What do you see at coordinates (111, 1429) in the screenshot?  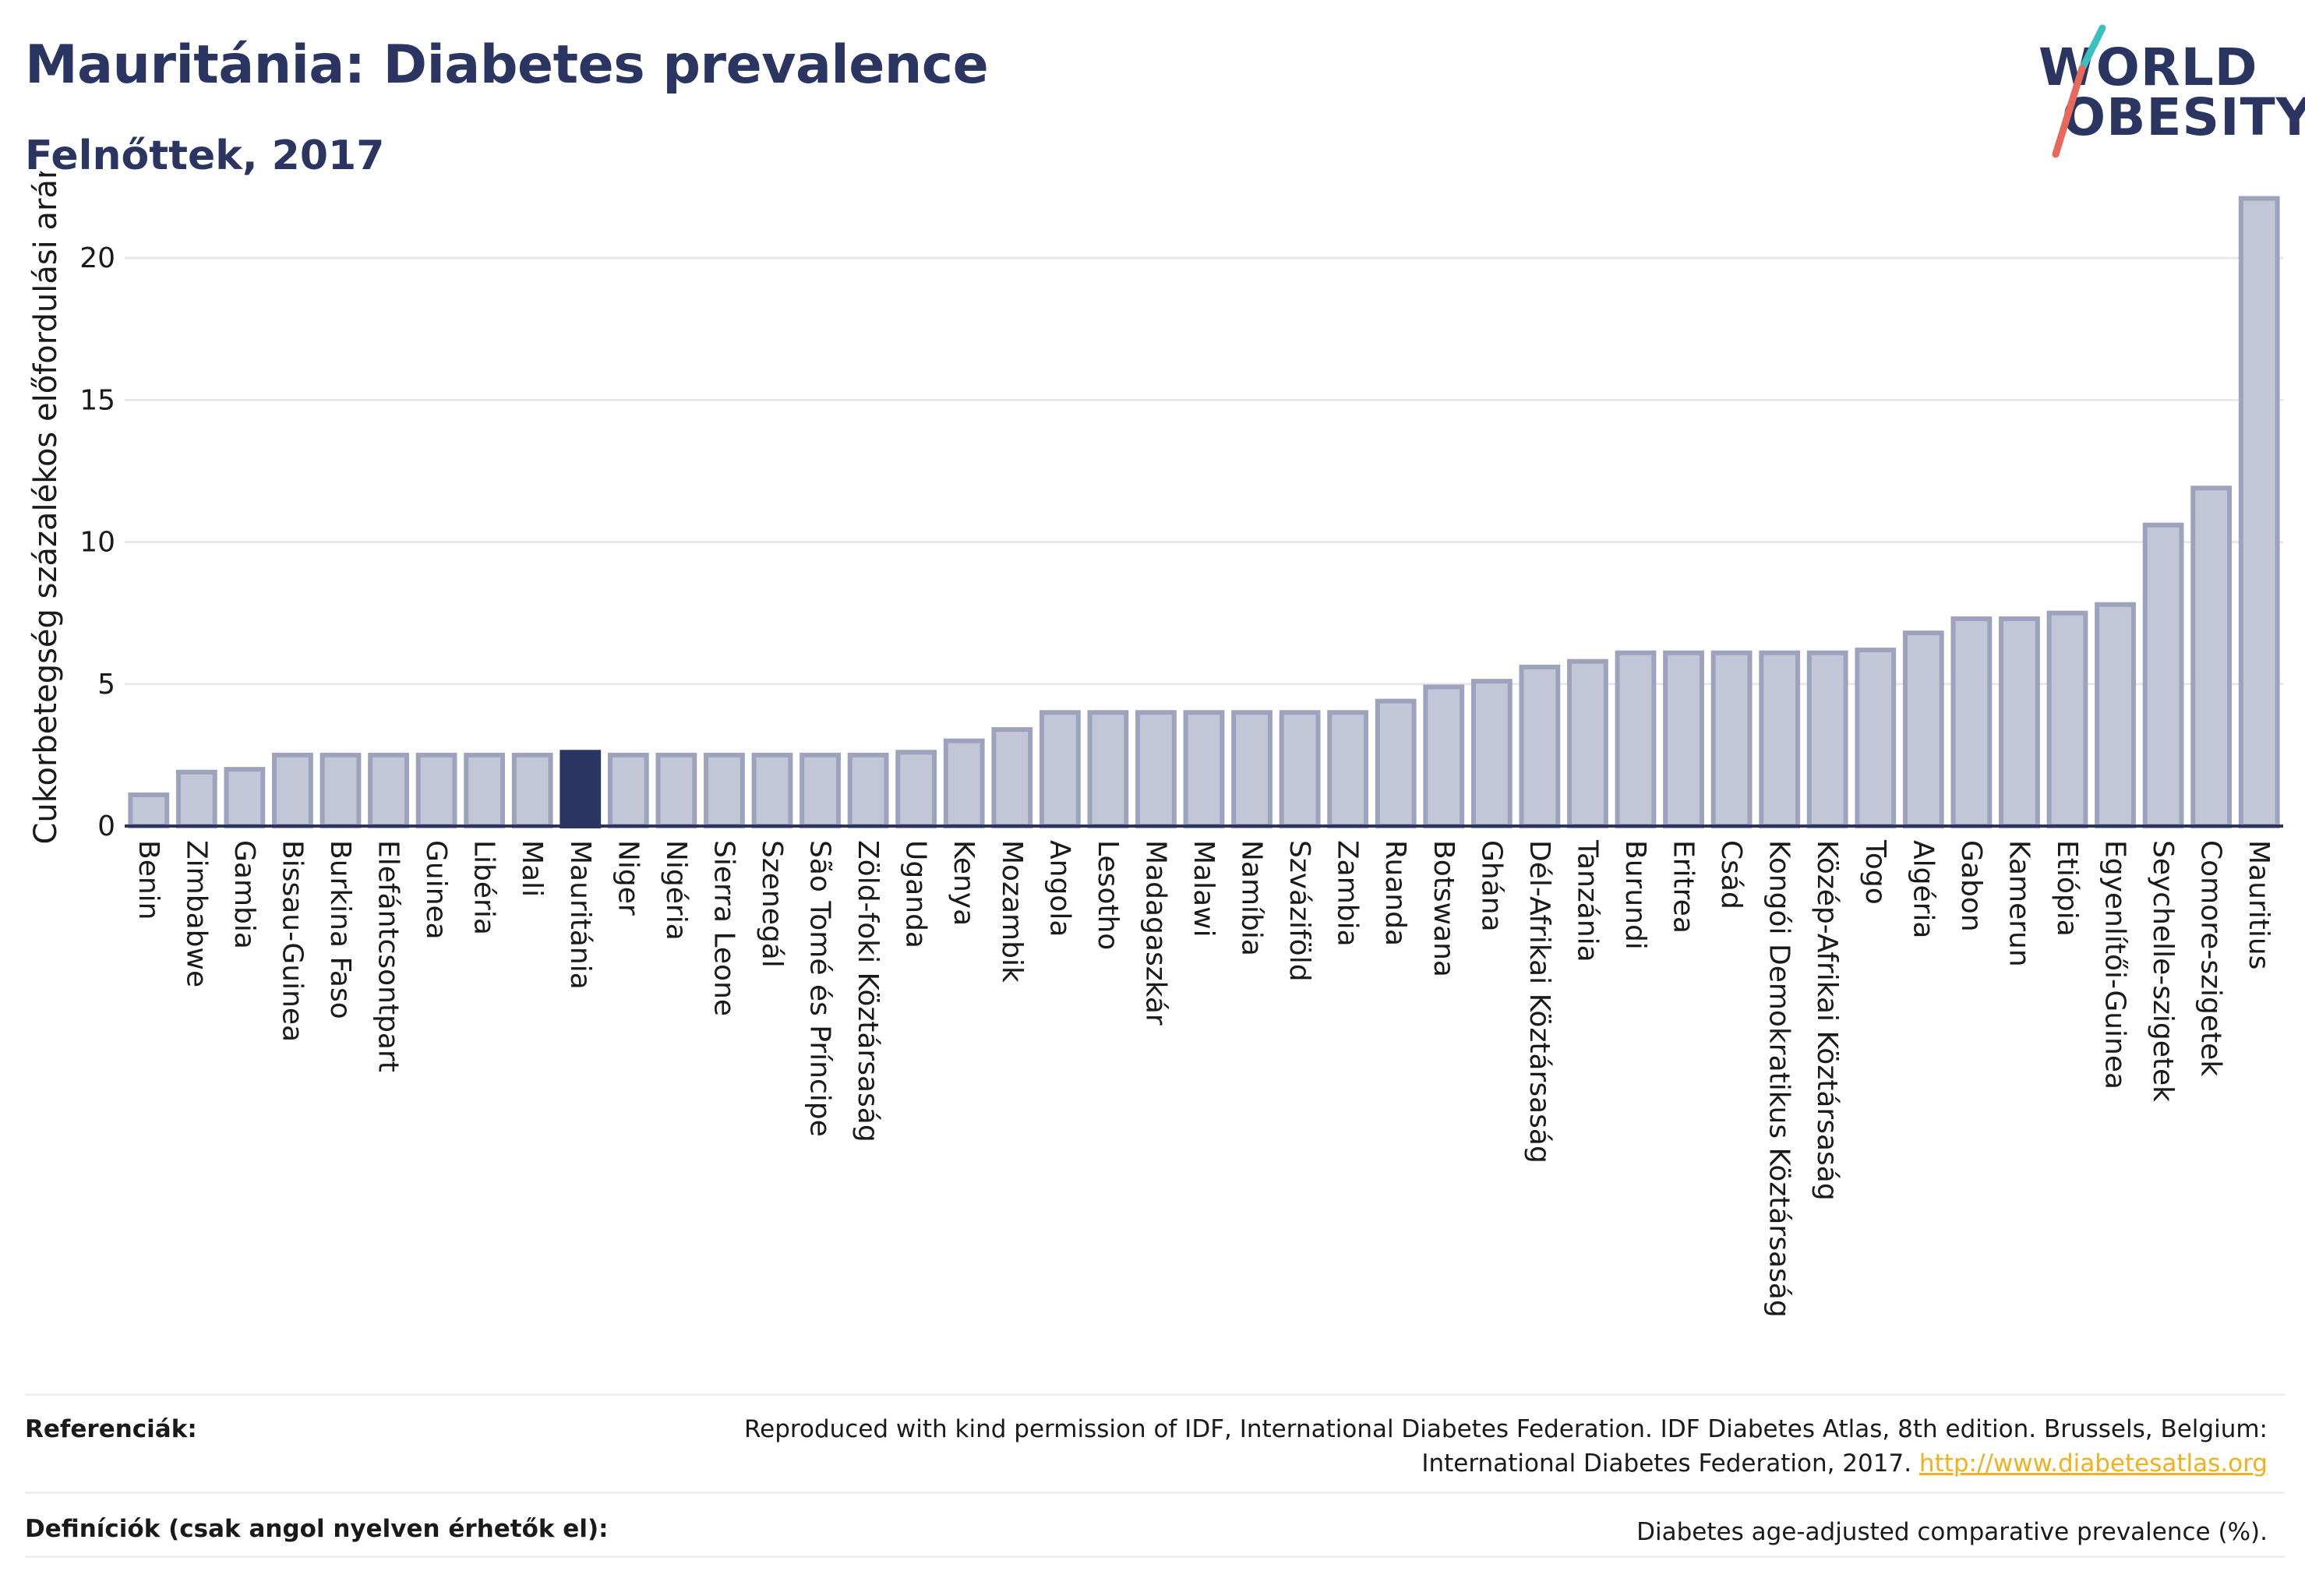 I see `references-label: Referenciák:` at bounding box center [111, 1429].